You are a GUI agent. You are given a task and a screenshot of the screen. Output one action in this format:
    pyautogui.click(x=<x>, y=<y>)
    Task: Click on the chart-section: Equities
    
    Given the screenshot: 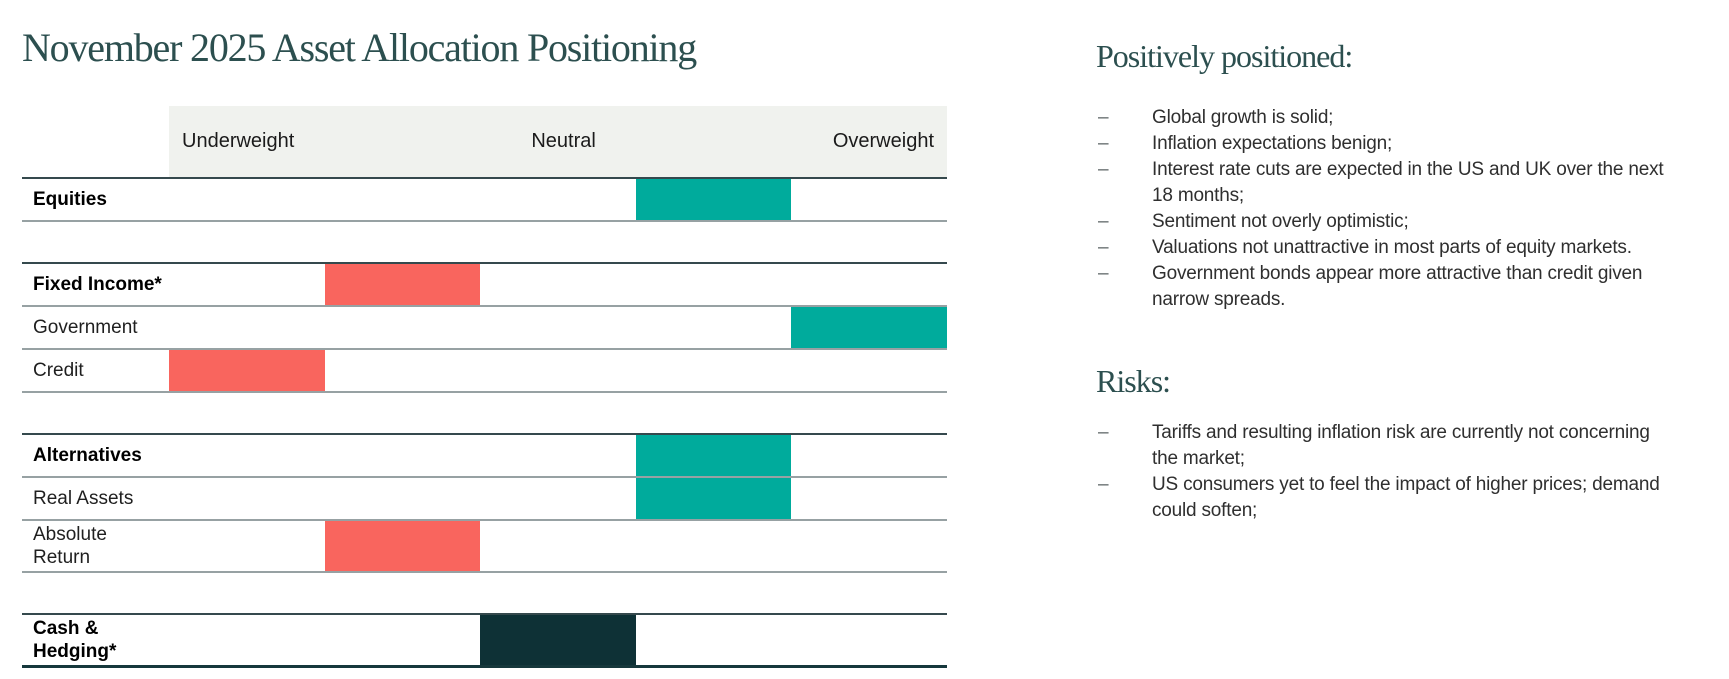 What is the action you would take?
    pyautogui.click(x=484, y=199)
    